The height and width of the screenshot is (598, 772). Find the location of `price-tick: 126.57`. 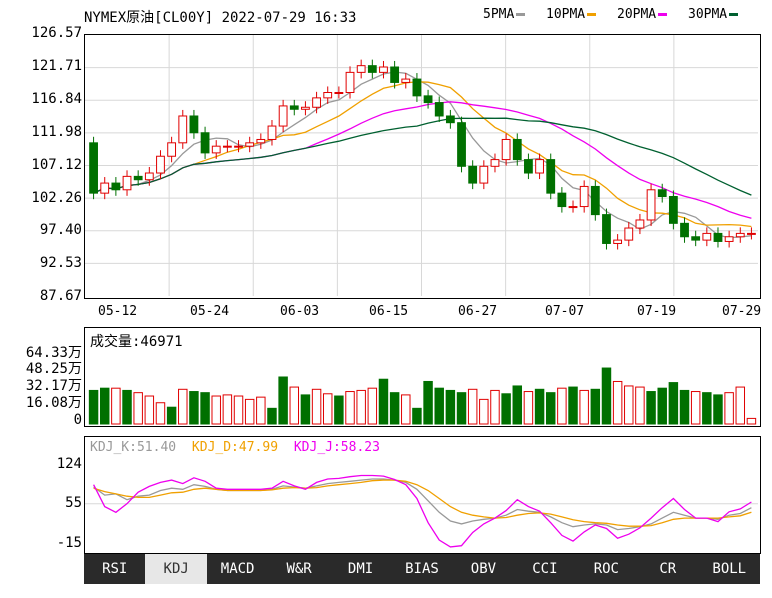

price-tick: 126.57 is located at coordinates (56, 33).